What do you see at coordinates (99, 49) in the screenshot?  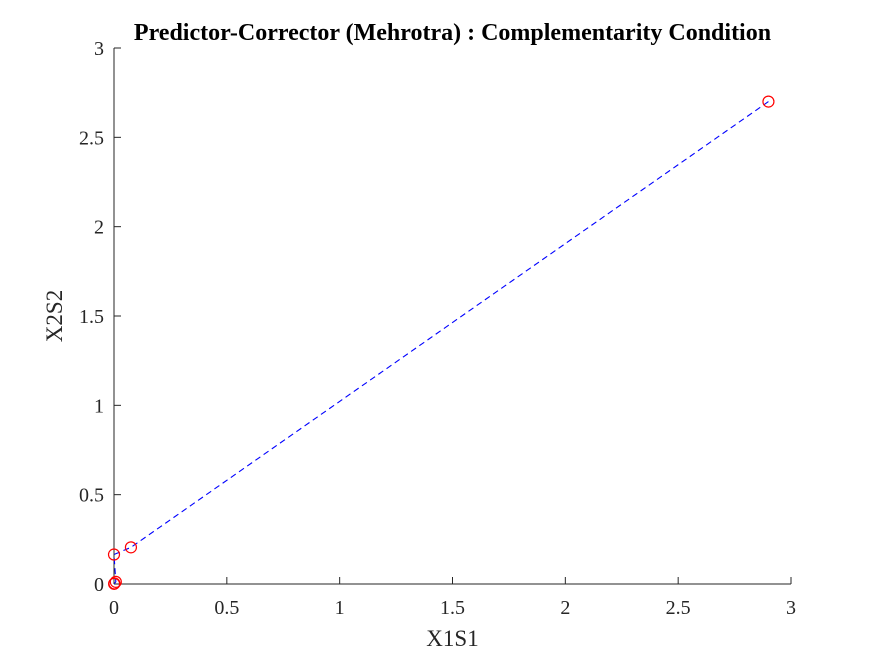 I see `y-tick-label: 3` at bounding box center [99, 49].